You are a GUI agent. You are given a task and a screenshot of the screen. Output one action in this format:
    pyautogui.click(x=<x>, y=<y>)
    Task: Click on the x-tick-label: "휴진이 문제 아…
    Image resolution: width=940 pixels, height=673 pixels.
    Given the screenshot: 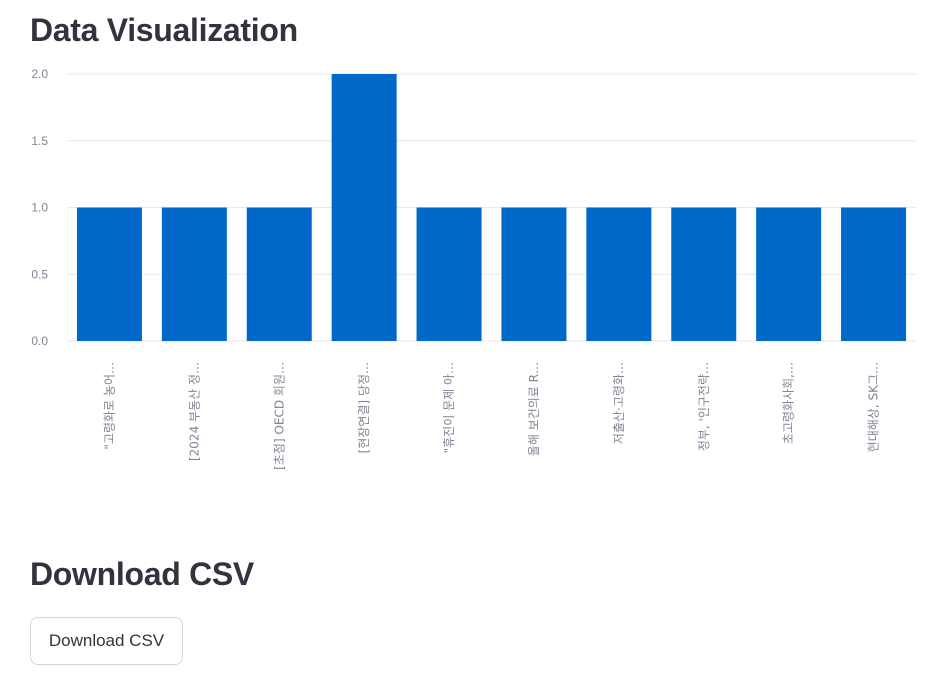 What is the action you would take?
    pyautogui.click(x=449, y=407)
    